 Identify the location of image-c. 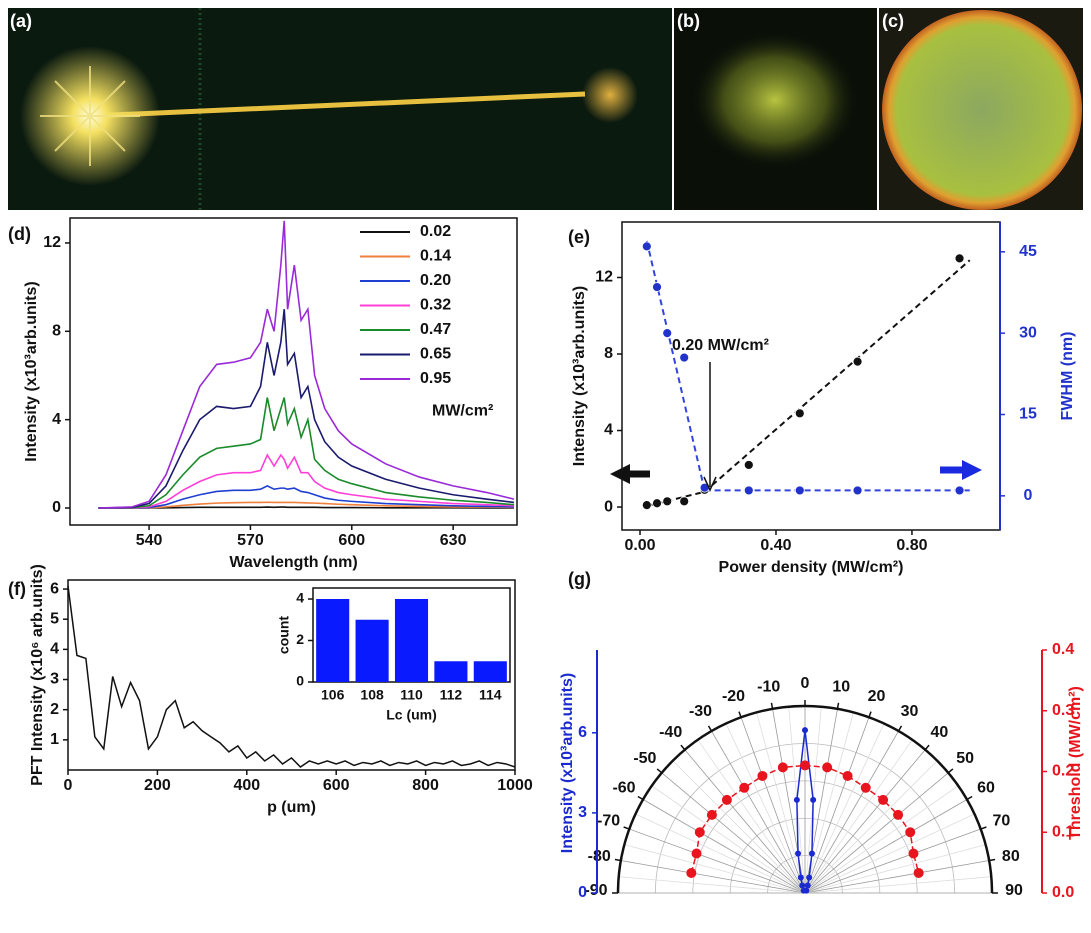
(981, 109).